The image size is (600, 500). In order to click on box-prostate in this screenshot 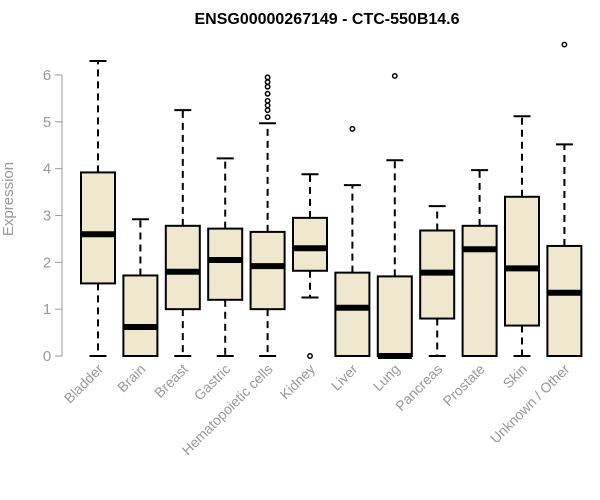, I will do `click(479, 263)`.